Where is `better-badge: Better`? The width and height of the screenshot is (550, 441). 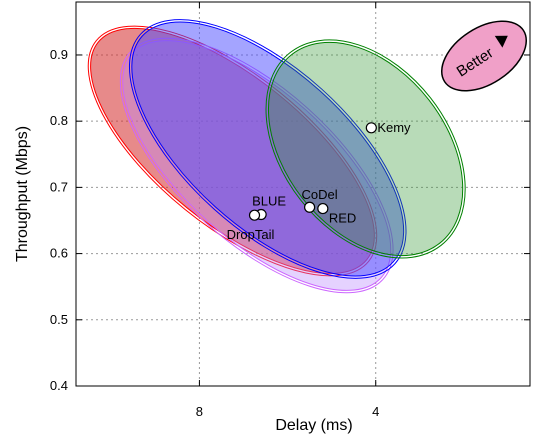
better-badge: Better is located at coordinates (484, 56).